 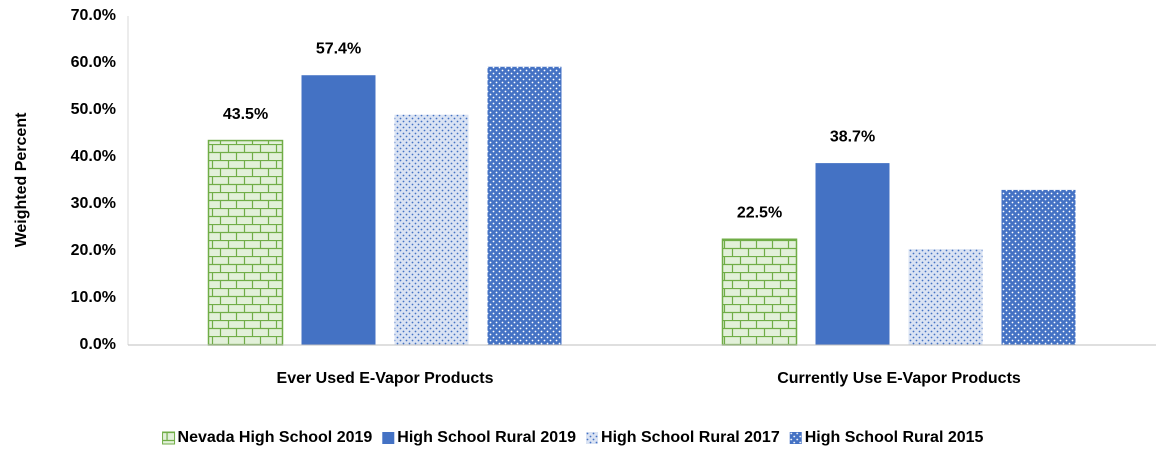 What do you see at coordinates (93, 156) in the screenshot?
I see `y-tick-label: 40.0%` at bounding box center [93, 156].